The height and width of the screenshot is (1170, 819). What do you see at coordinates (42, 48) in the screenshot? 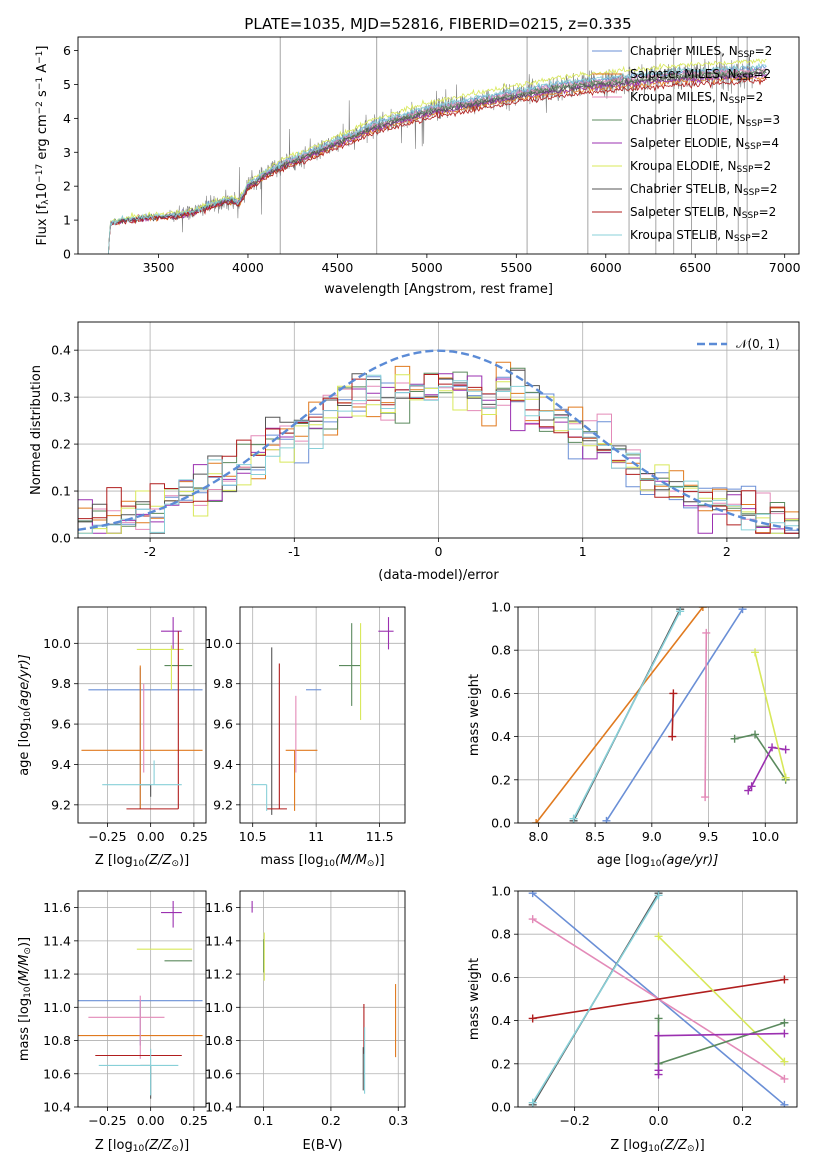
I see `label-part: ]` at bounding box center [42, 48].